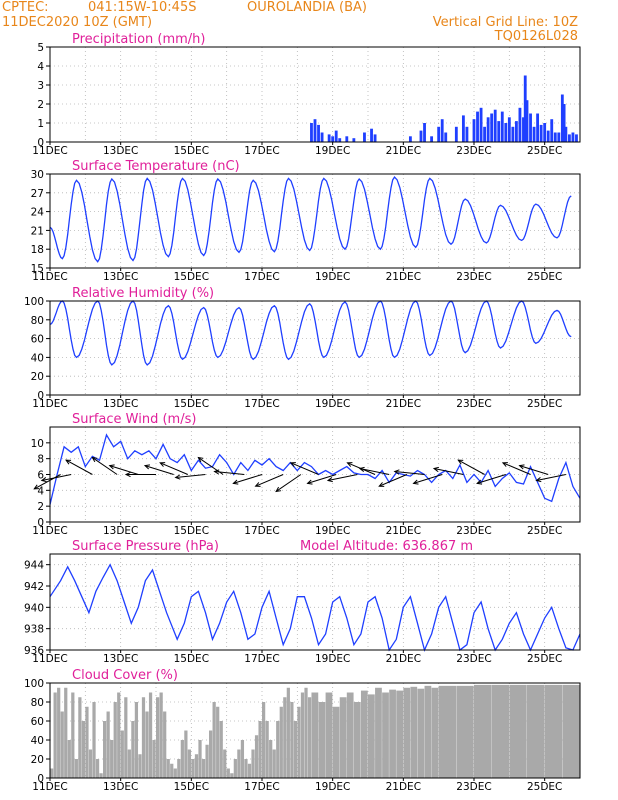 The width and height of the screenshot is (618, 800). I want to click on pressure-xtick-label: 23DEC, so click(473, 659).